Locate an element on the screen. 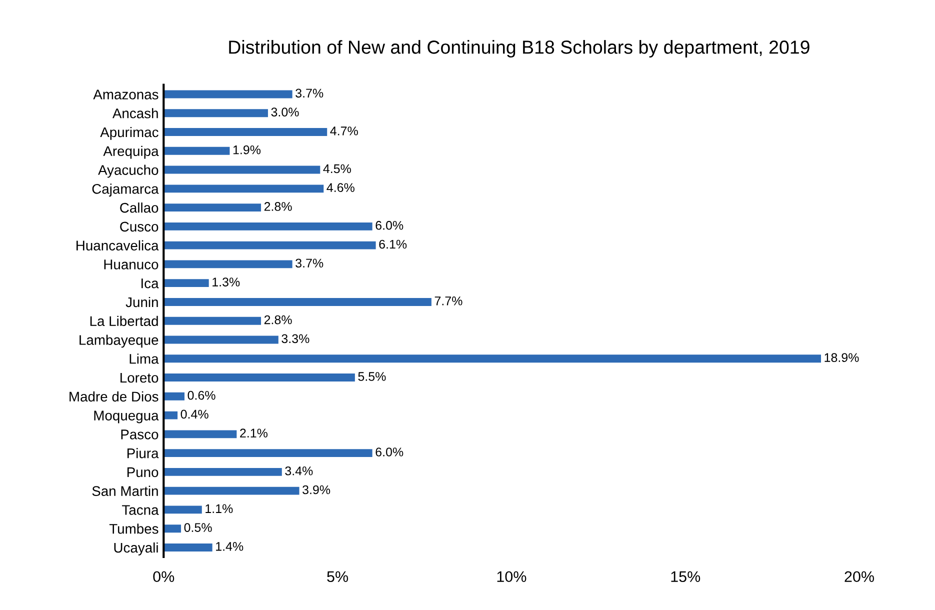 This screenshot has width=935, height=610. data-label: 3.3% is located at coordinates (296, 339).